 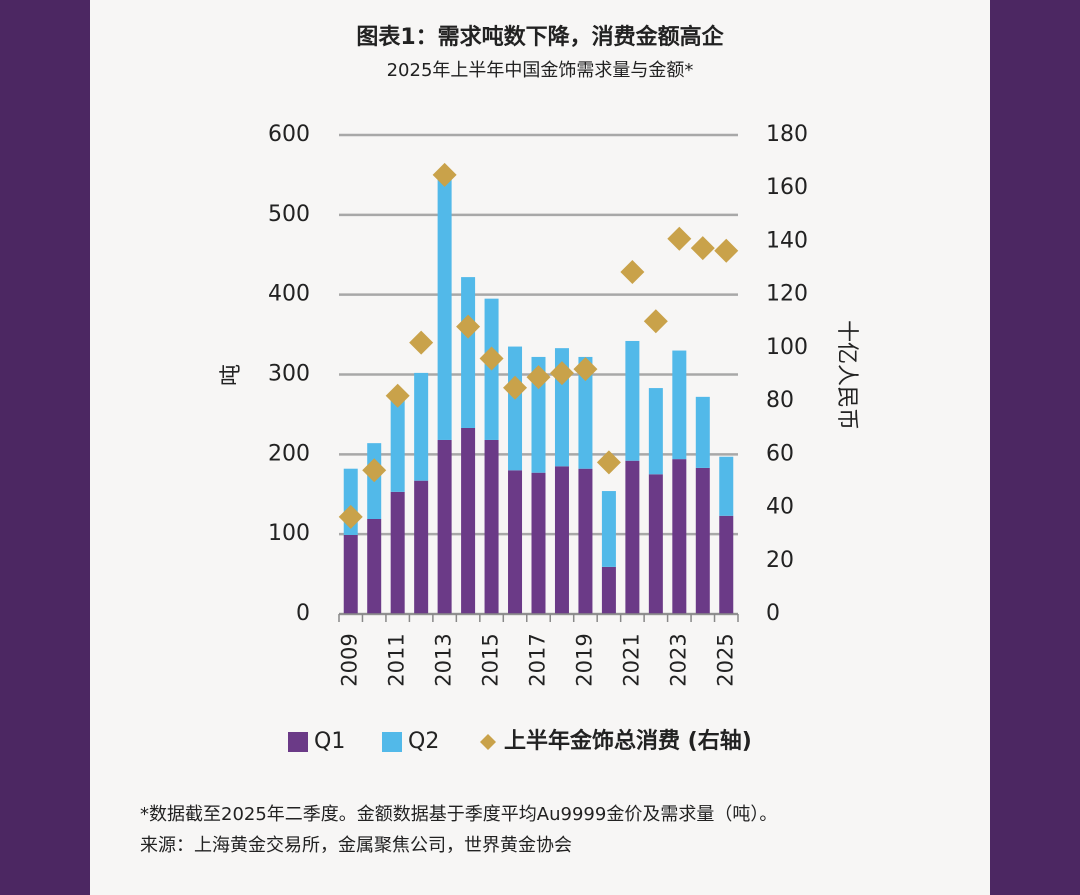 What do you see at coordinates (397, 659) in the screenshot?
I see `x-tick-label: 2011` at bounding box center [397, 659].